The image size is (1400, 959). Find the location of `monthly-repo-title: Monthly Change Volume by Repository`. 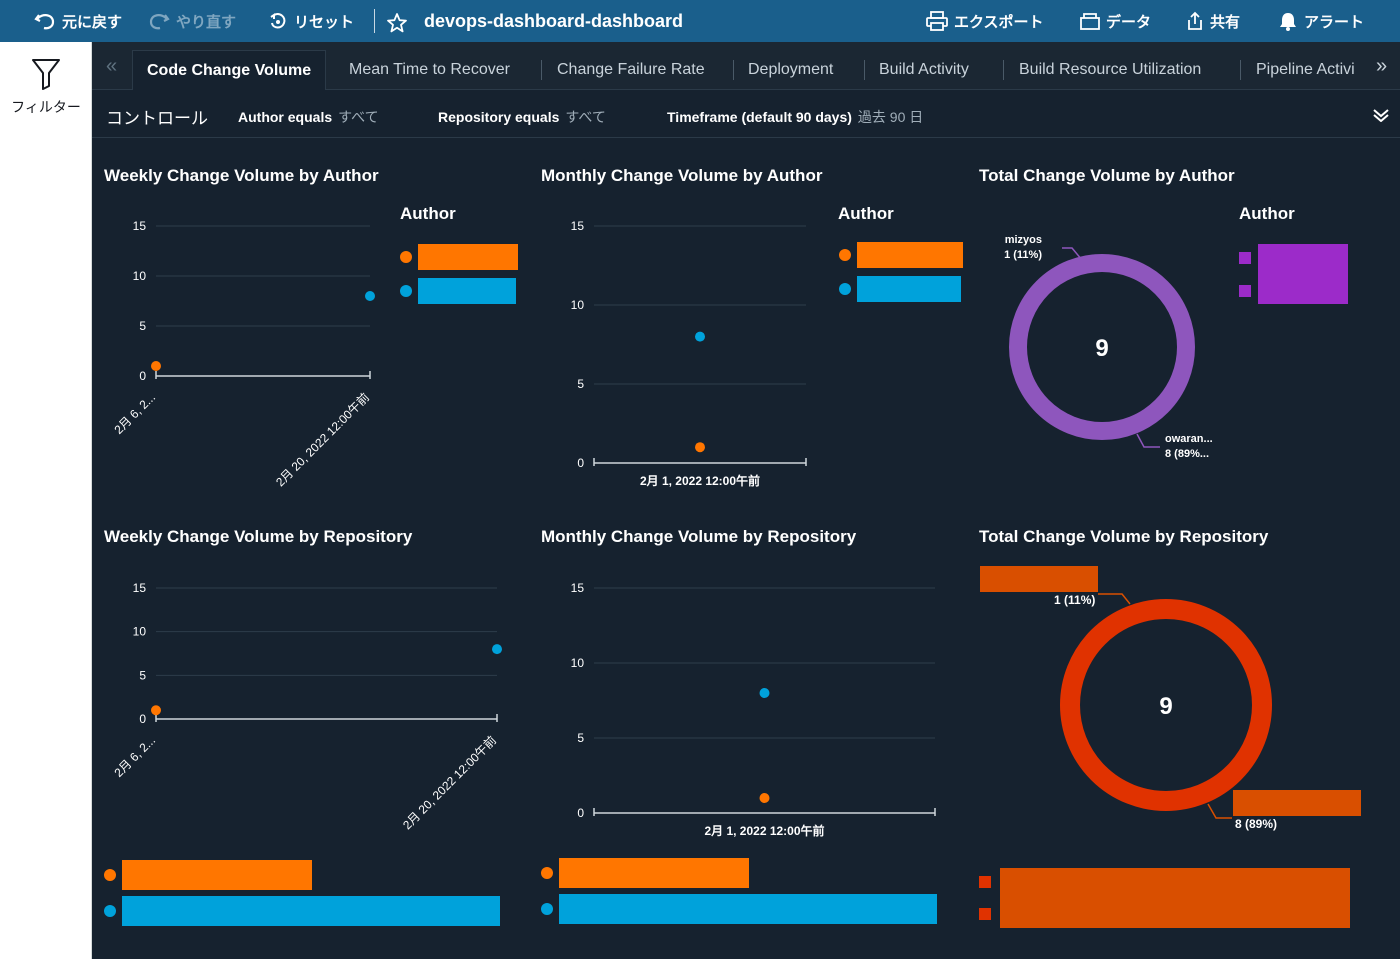

monthly-repo-title: Monthly Change Volume by Repository is located at coordinates (699, 536).